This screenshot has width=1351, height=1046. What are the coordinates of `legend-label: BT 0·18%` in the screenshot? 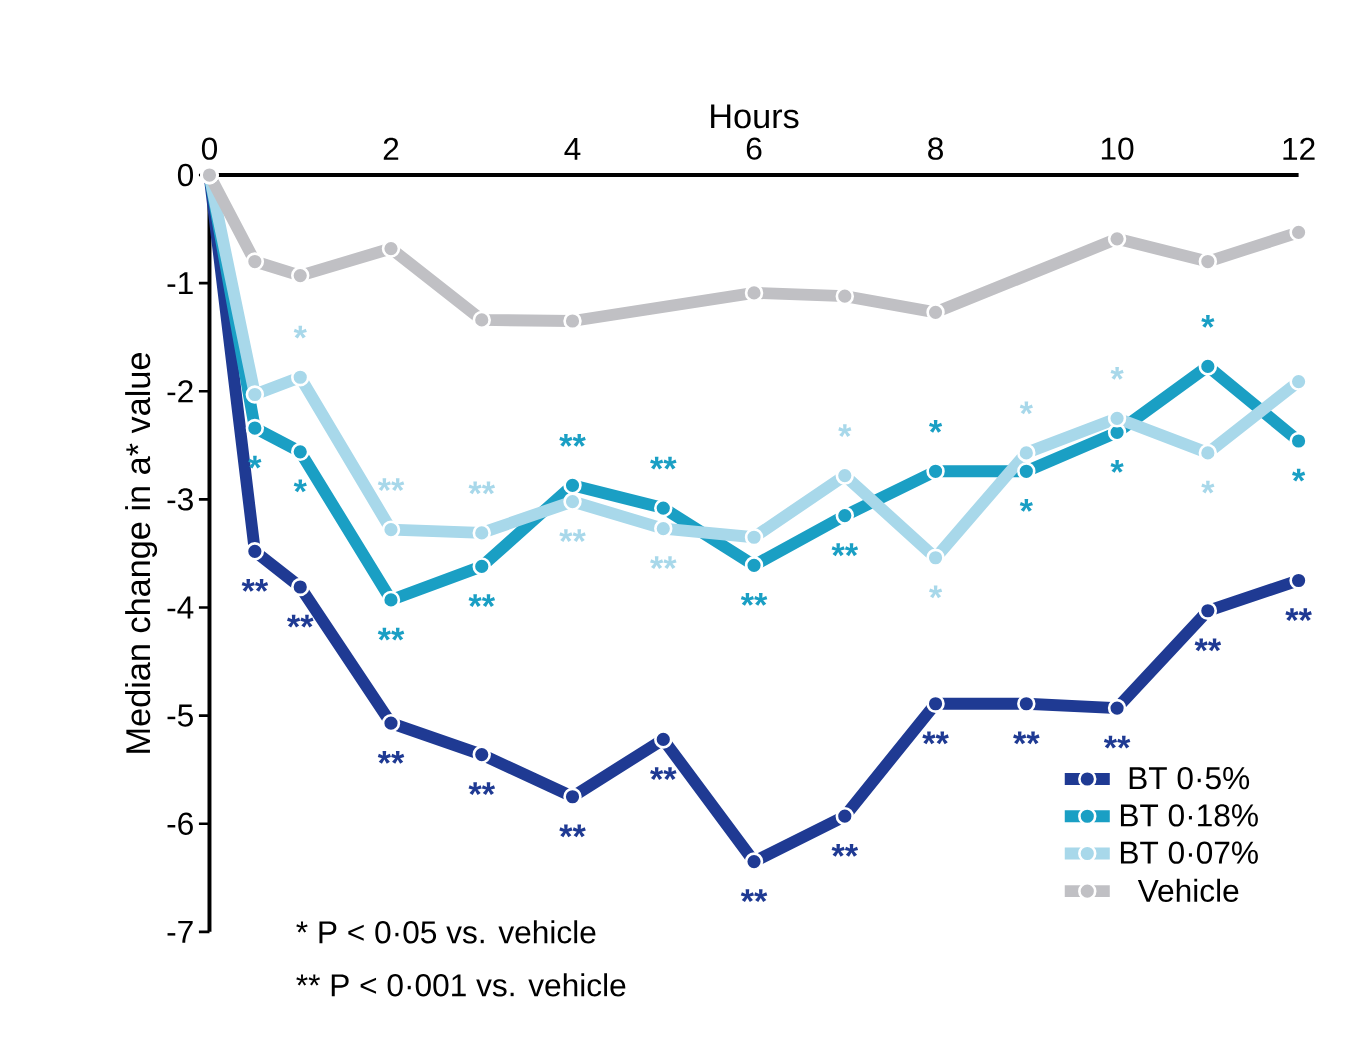 It's located at (1189, 815).